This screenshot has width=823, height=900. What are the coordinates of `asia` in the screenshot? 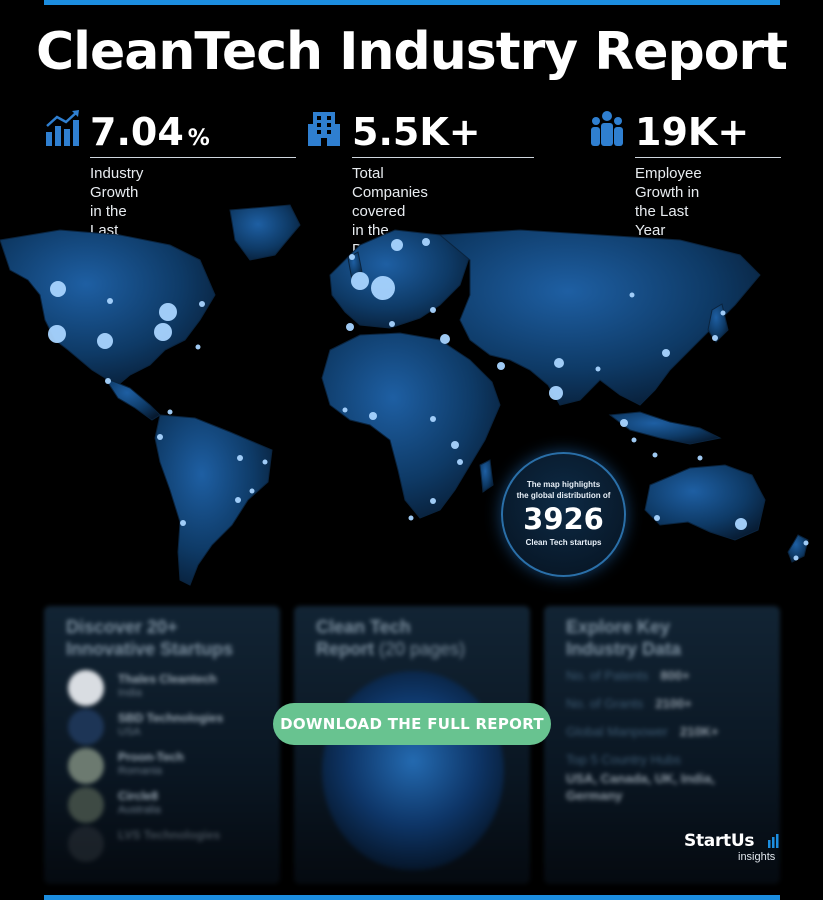 It's located at (599, 317).